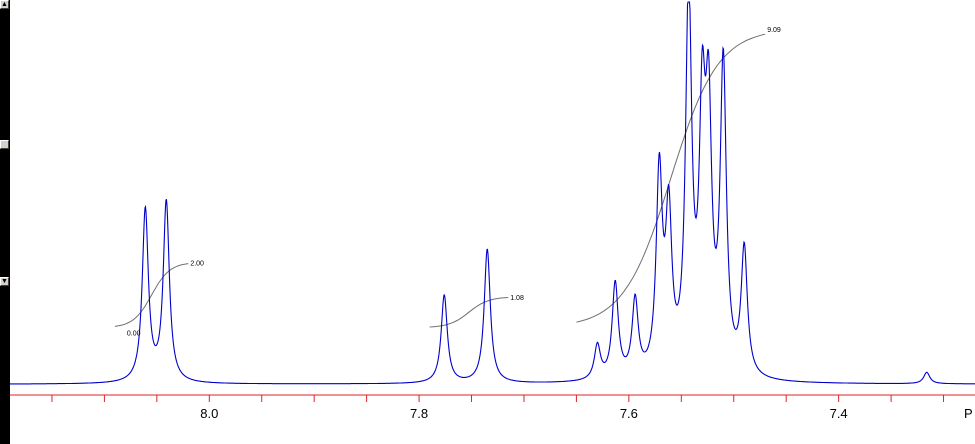  I want to click on x-tick-label: 7.8, so click(419, 413).